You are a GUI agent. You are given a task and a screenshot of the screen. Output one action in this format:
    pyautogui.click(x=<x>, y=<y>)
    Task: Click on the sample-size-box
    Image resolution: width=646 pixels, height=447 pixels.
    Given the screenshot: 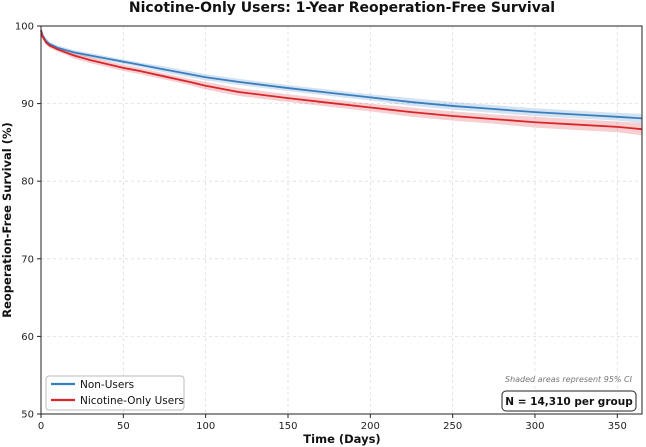 What is the action you would take?
    pyautogui.click(x=569, y=401)
    